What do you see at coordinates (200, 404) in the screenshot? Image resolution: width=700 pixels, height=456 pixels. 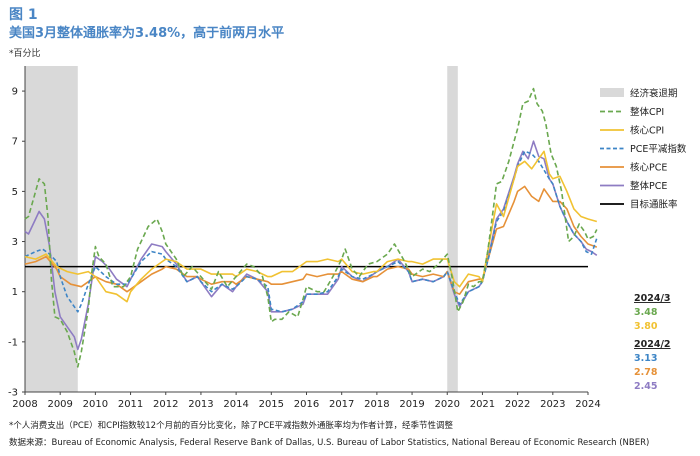 I see `x-tick-label: 2013` at bounding box center [200, 404].